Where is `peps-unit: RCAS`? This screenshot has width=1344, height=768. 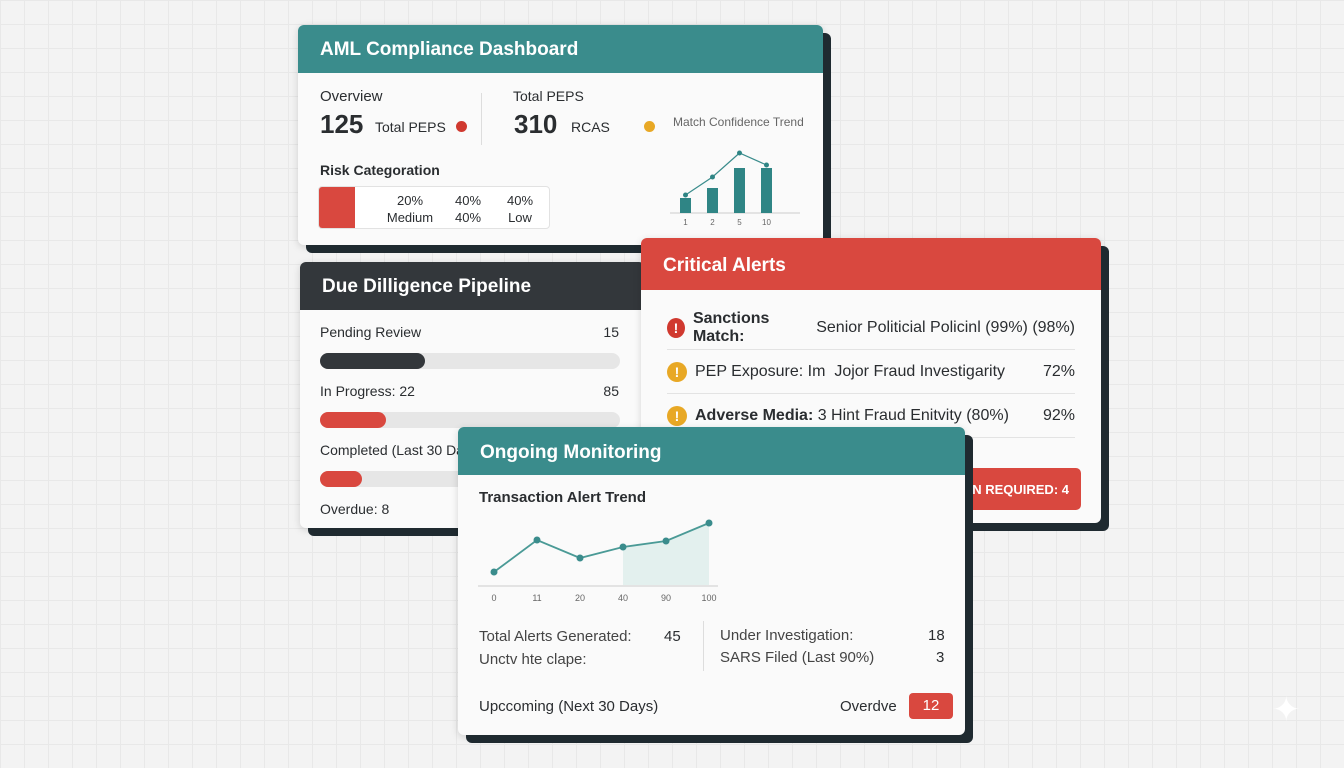 peps-unit: RCAS is located at coordinates (590, 127).